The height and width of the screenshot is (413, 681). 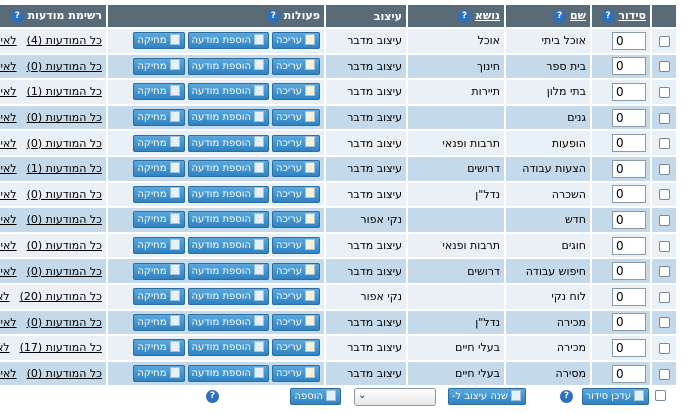 What do you see at coordinates (8, 92) in the screenshot?
I see `pending-approval-link: לאישור (1)` at bounding box center [8, 92].